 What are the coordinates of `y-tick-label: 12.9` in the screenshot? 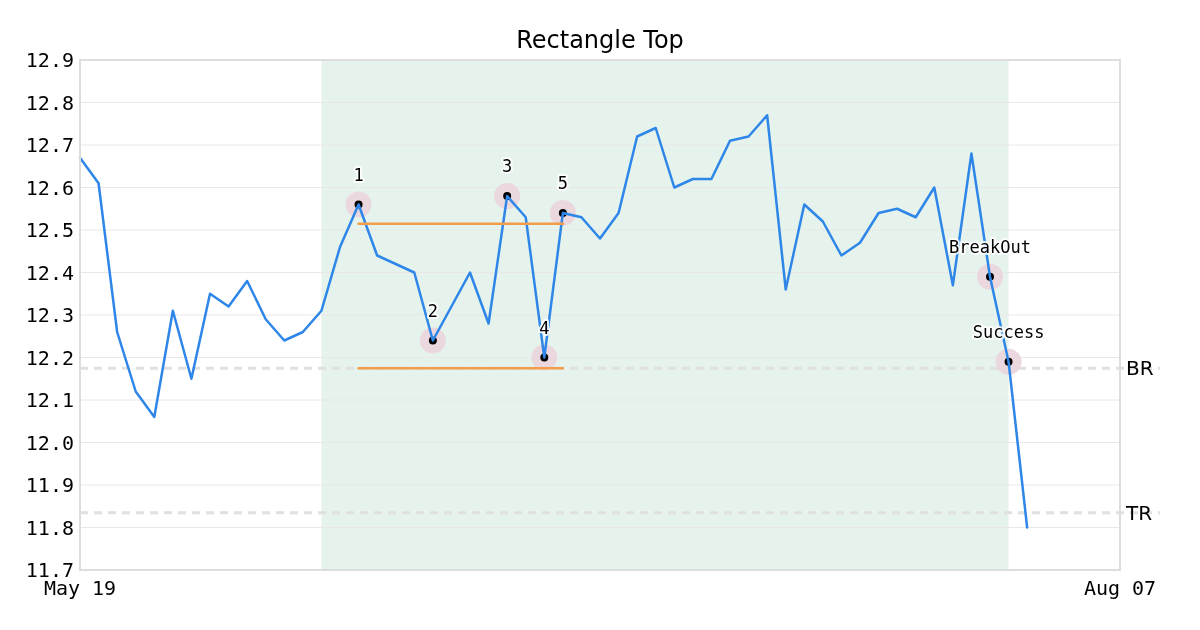 It's located at (49, 60).